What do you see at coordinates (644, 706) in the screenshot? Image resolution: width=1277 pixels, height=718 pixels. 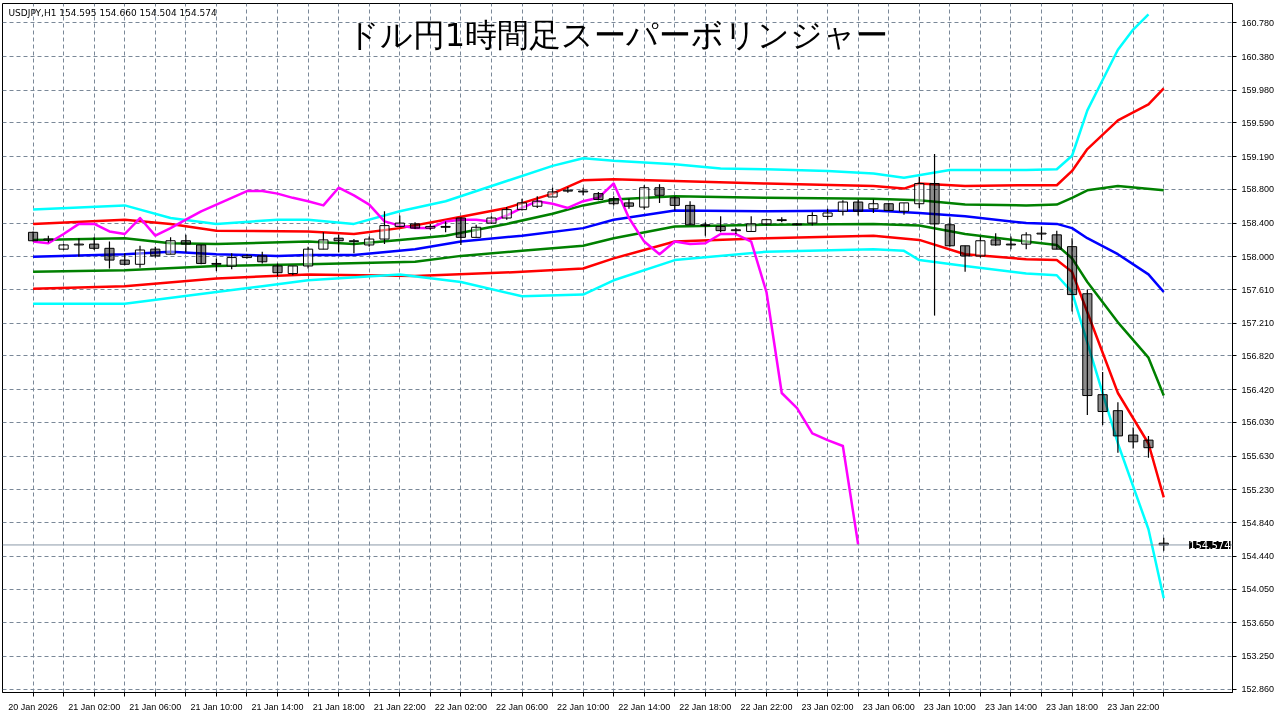 I see `x-tick-label: 22 Jan 14:00` at bounding box center [644, 706].